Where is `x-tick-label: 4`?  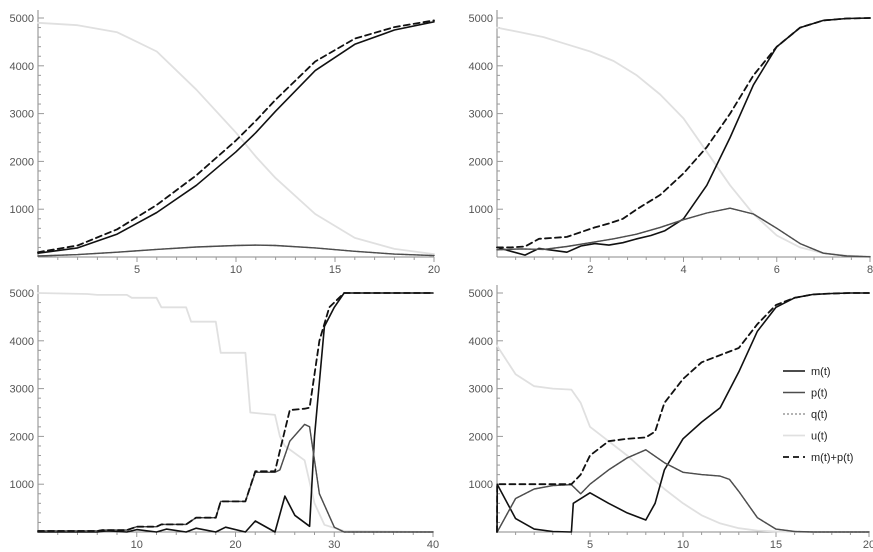
x-tick-label: 4 is located at coordinates (683, 270).